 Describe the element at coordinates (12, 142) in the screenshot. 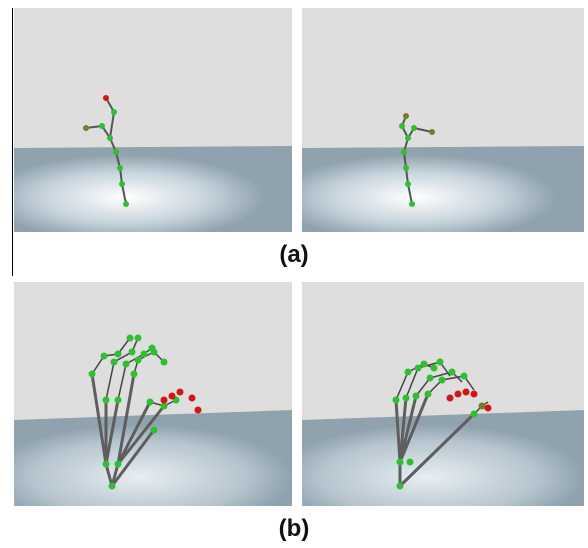

I see `left-border-line` at that location.